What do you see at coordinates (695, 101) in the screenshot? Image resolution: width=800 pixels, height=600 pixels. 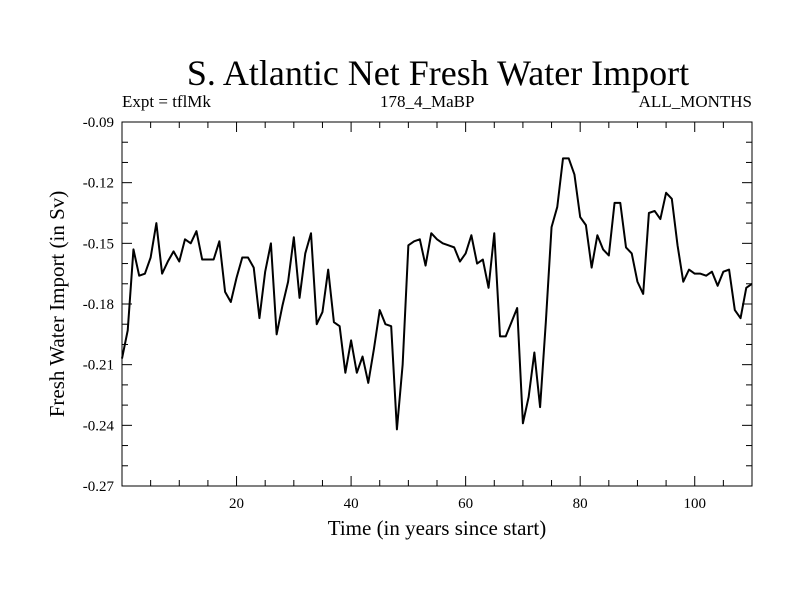 I see `months-label: ALL_MONTHS` at bounding box center [695, 101].